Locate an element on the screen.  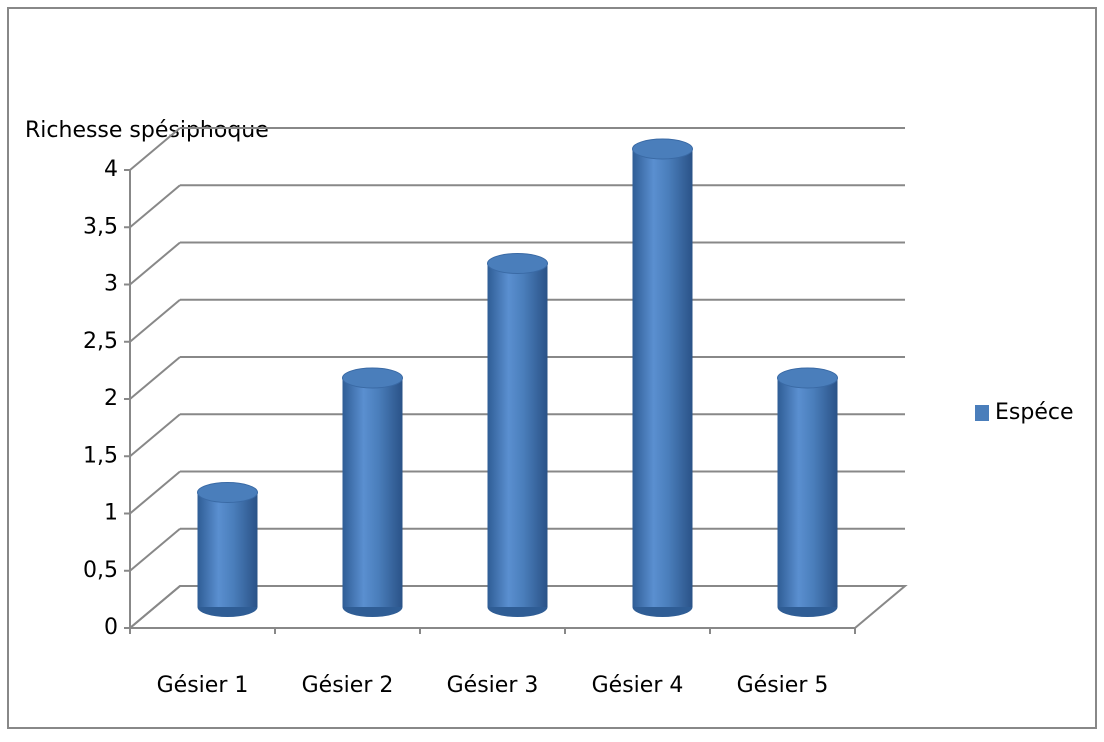
y-tick-label: 0,5 is located at coordinates (100, 570).